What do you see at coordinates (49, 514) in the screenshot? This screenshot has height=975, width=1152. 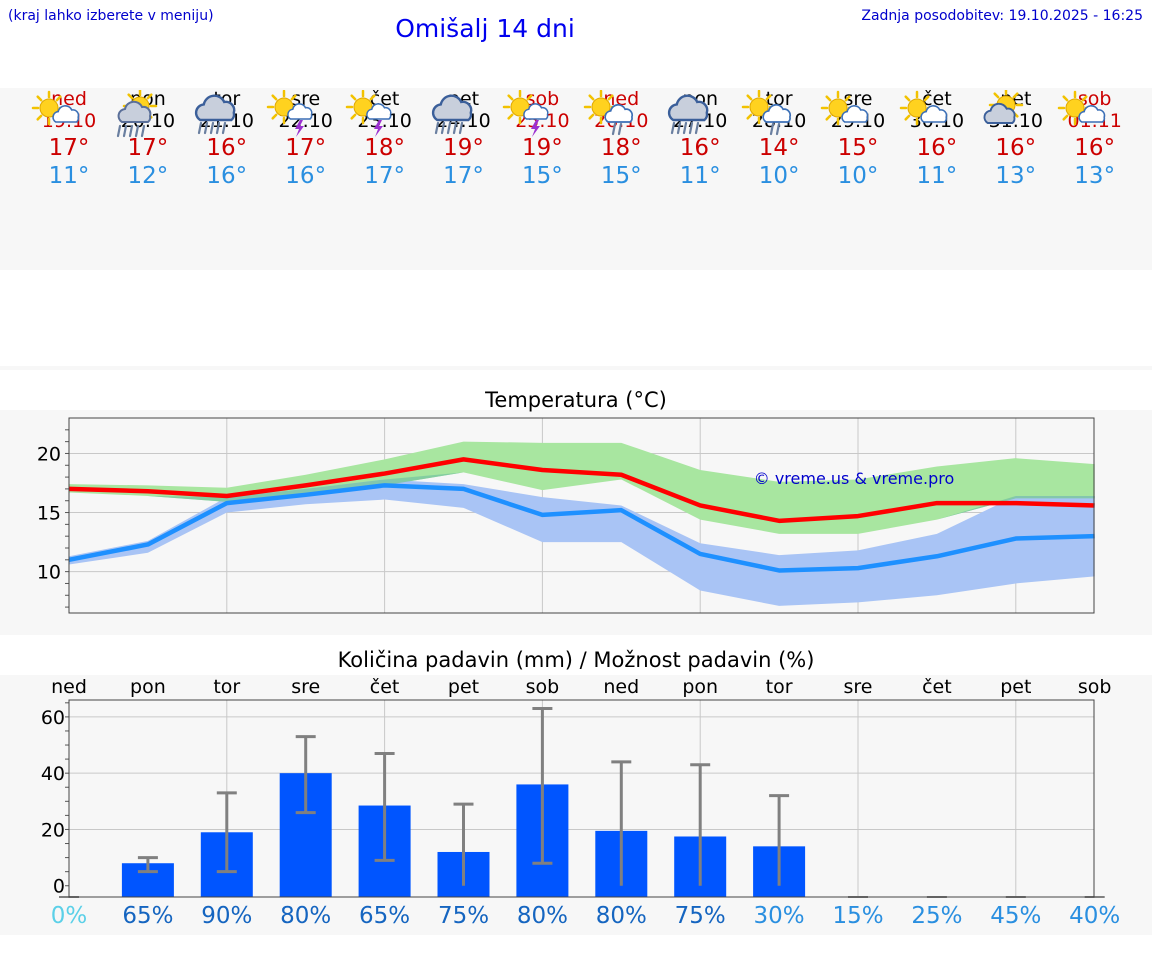 I see `temp-ytick-label: 15` at bounding box center [49, 514].